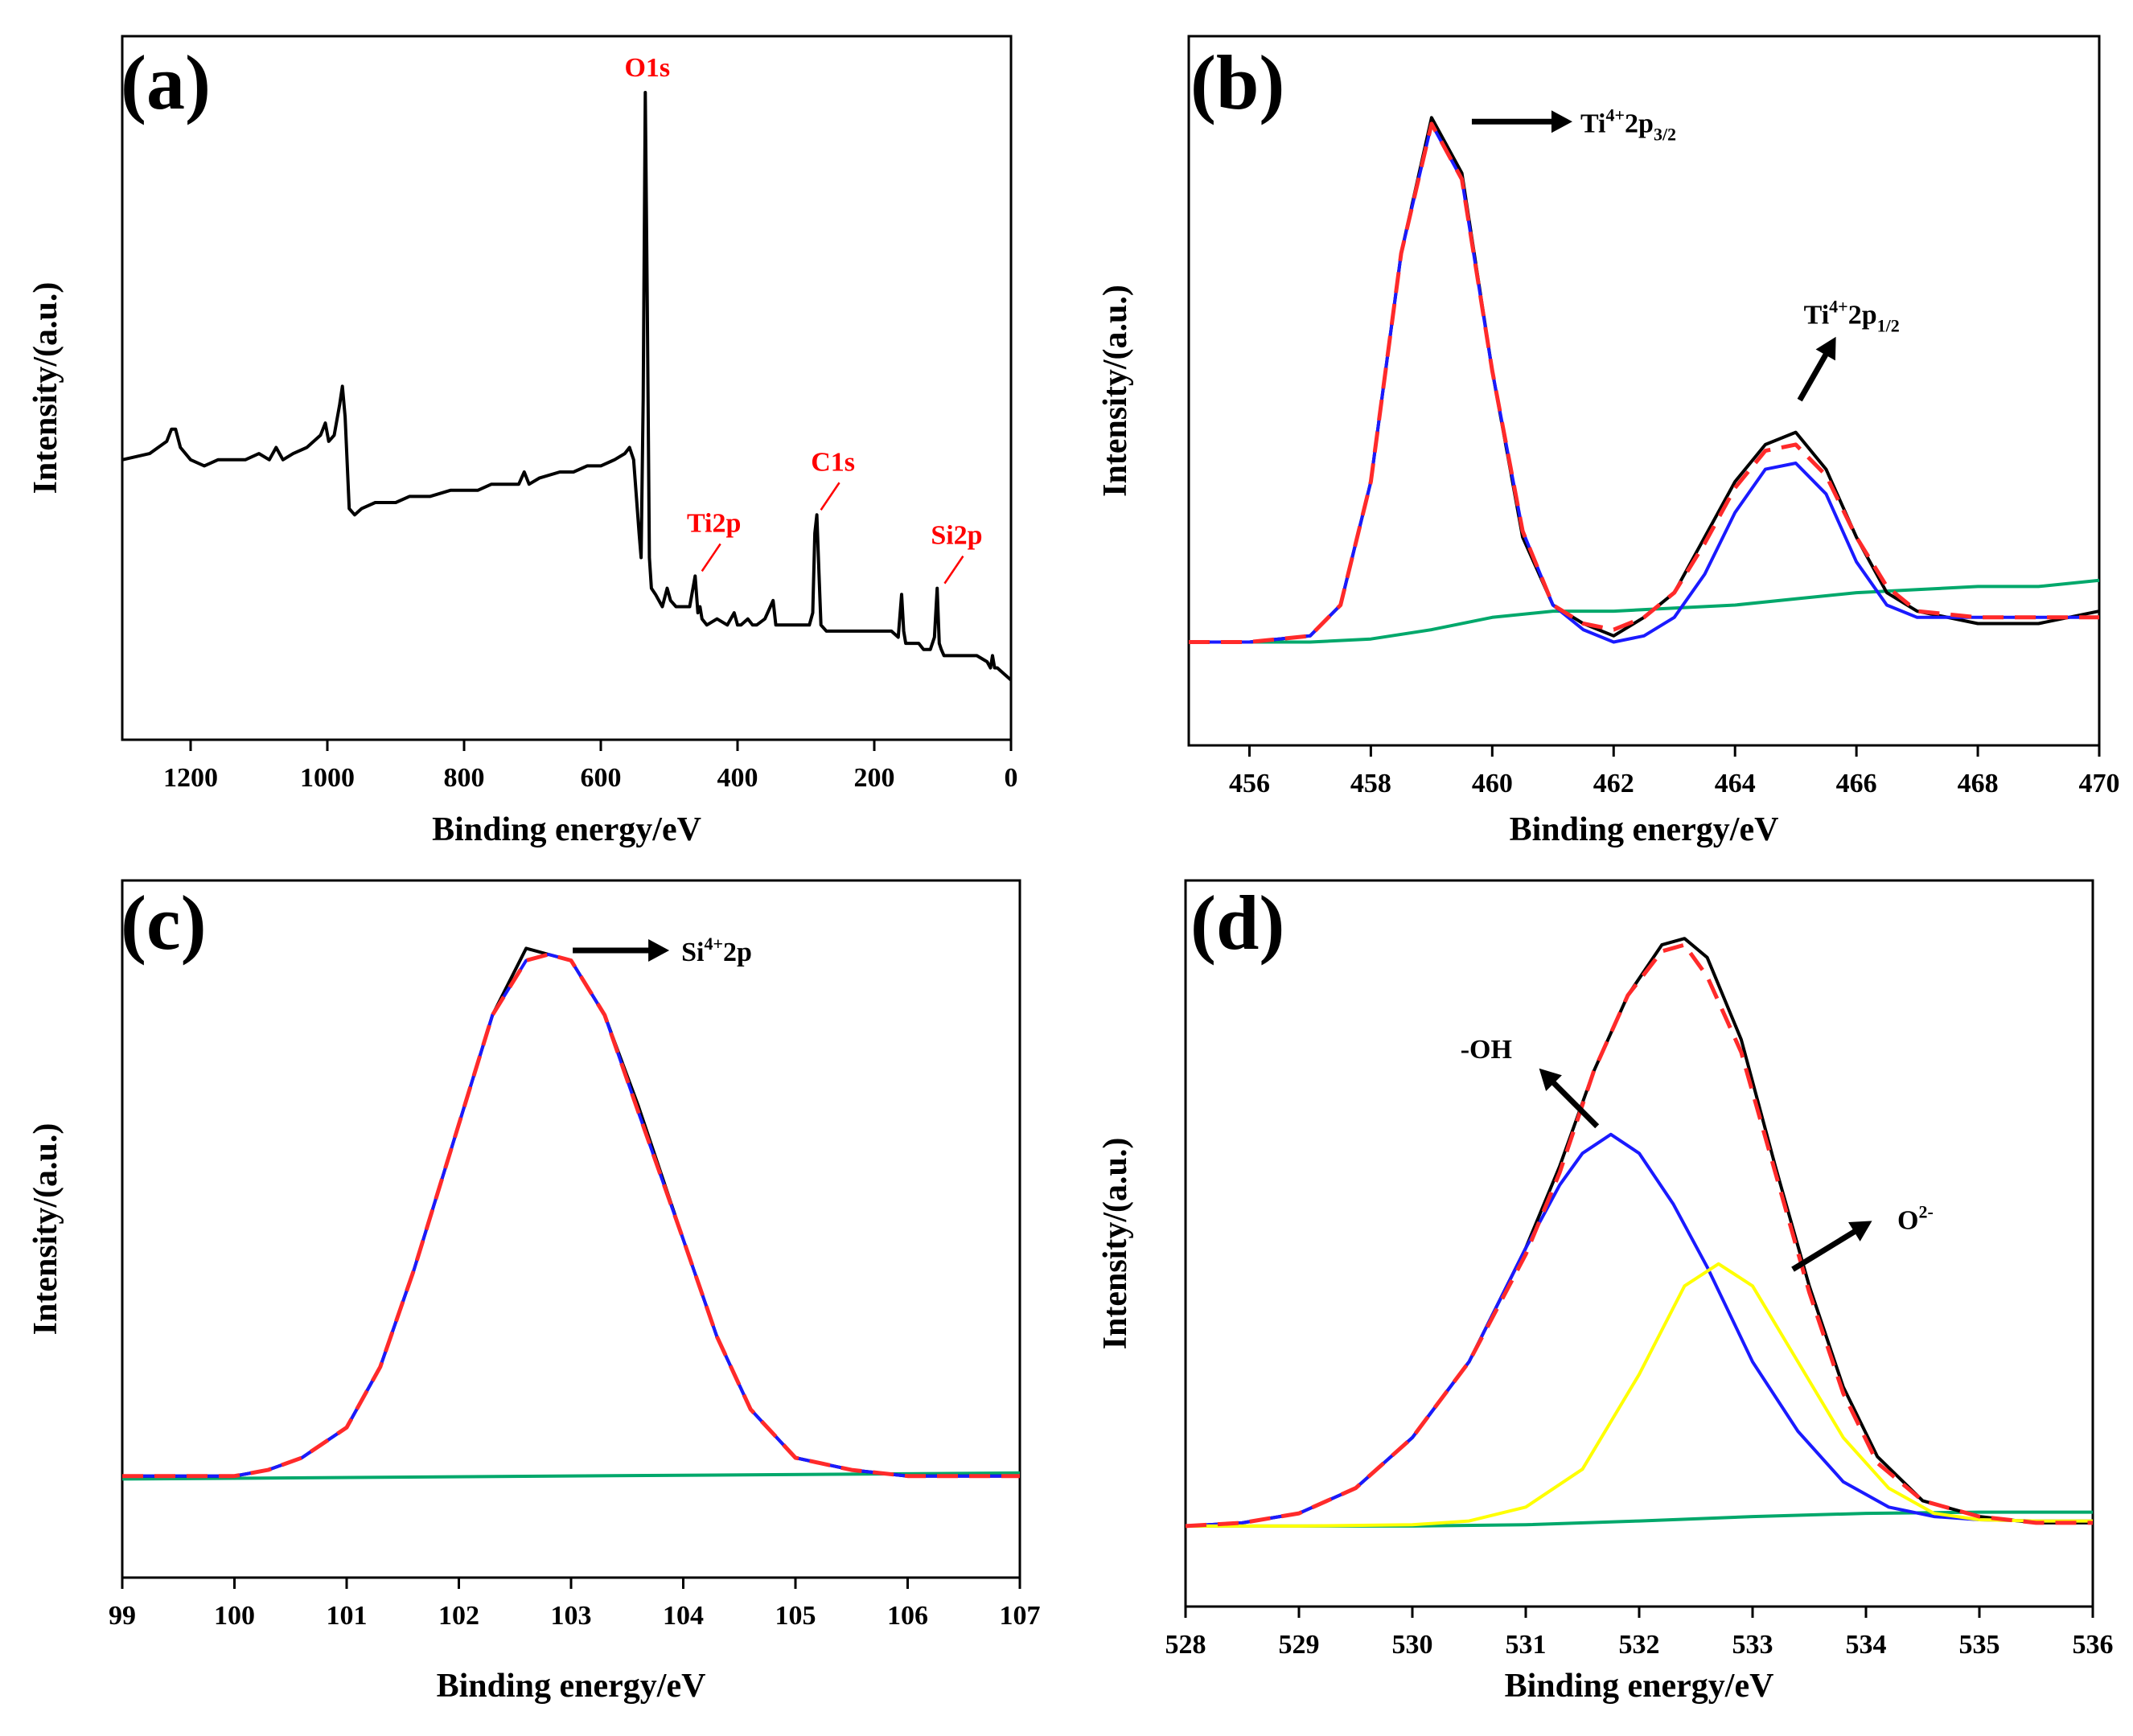  Describe the element at coordinates (1628, 124) in the screenshot. I see `annotation-label: Ti4+2p3/2` at that location.